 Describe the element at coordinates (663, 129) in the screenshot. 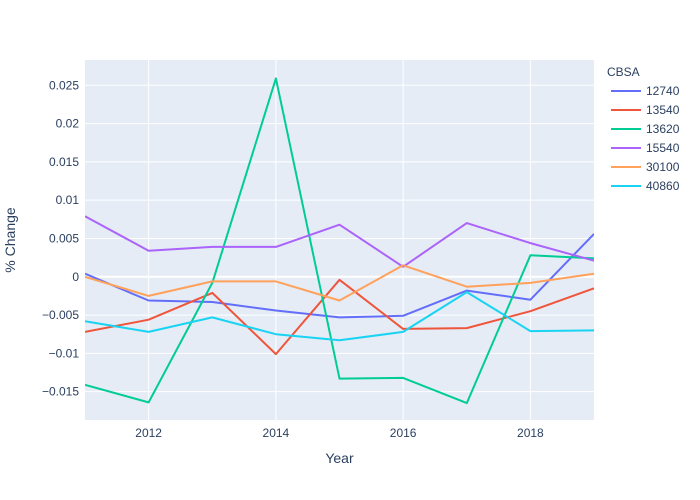

I see `legend-label: 13620` at that location.